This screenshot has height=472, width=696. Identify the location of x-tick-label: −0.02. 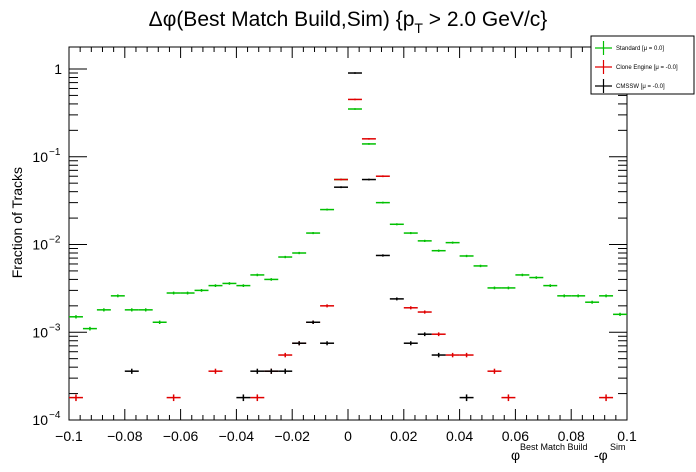
(292, 436).